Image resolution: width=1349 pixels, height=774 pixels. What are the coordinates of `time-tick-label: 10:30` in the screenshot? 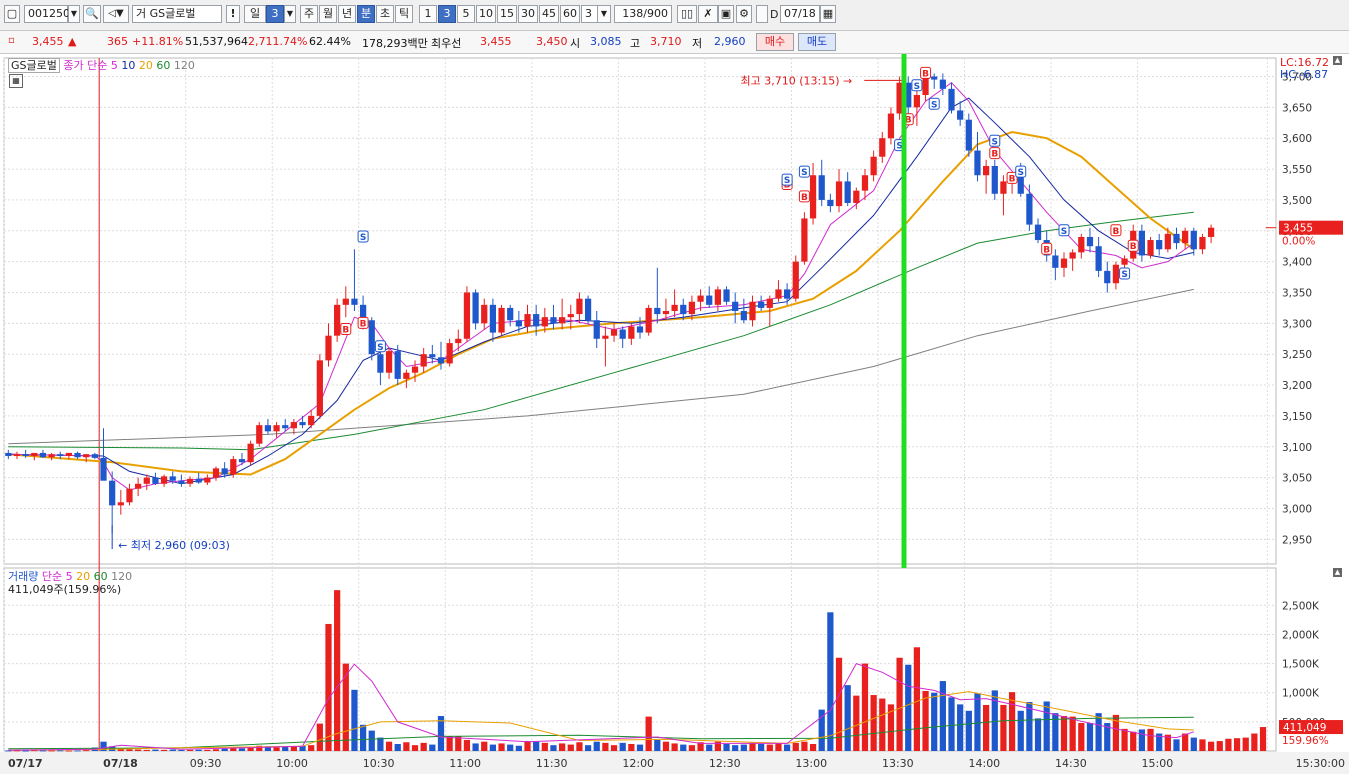 It's located at (379, 763).